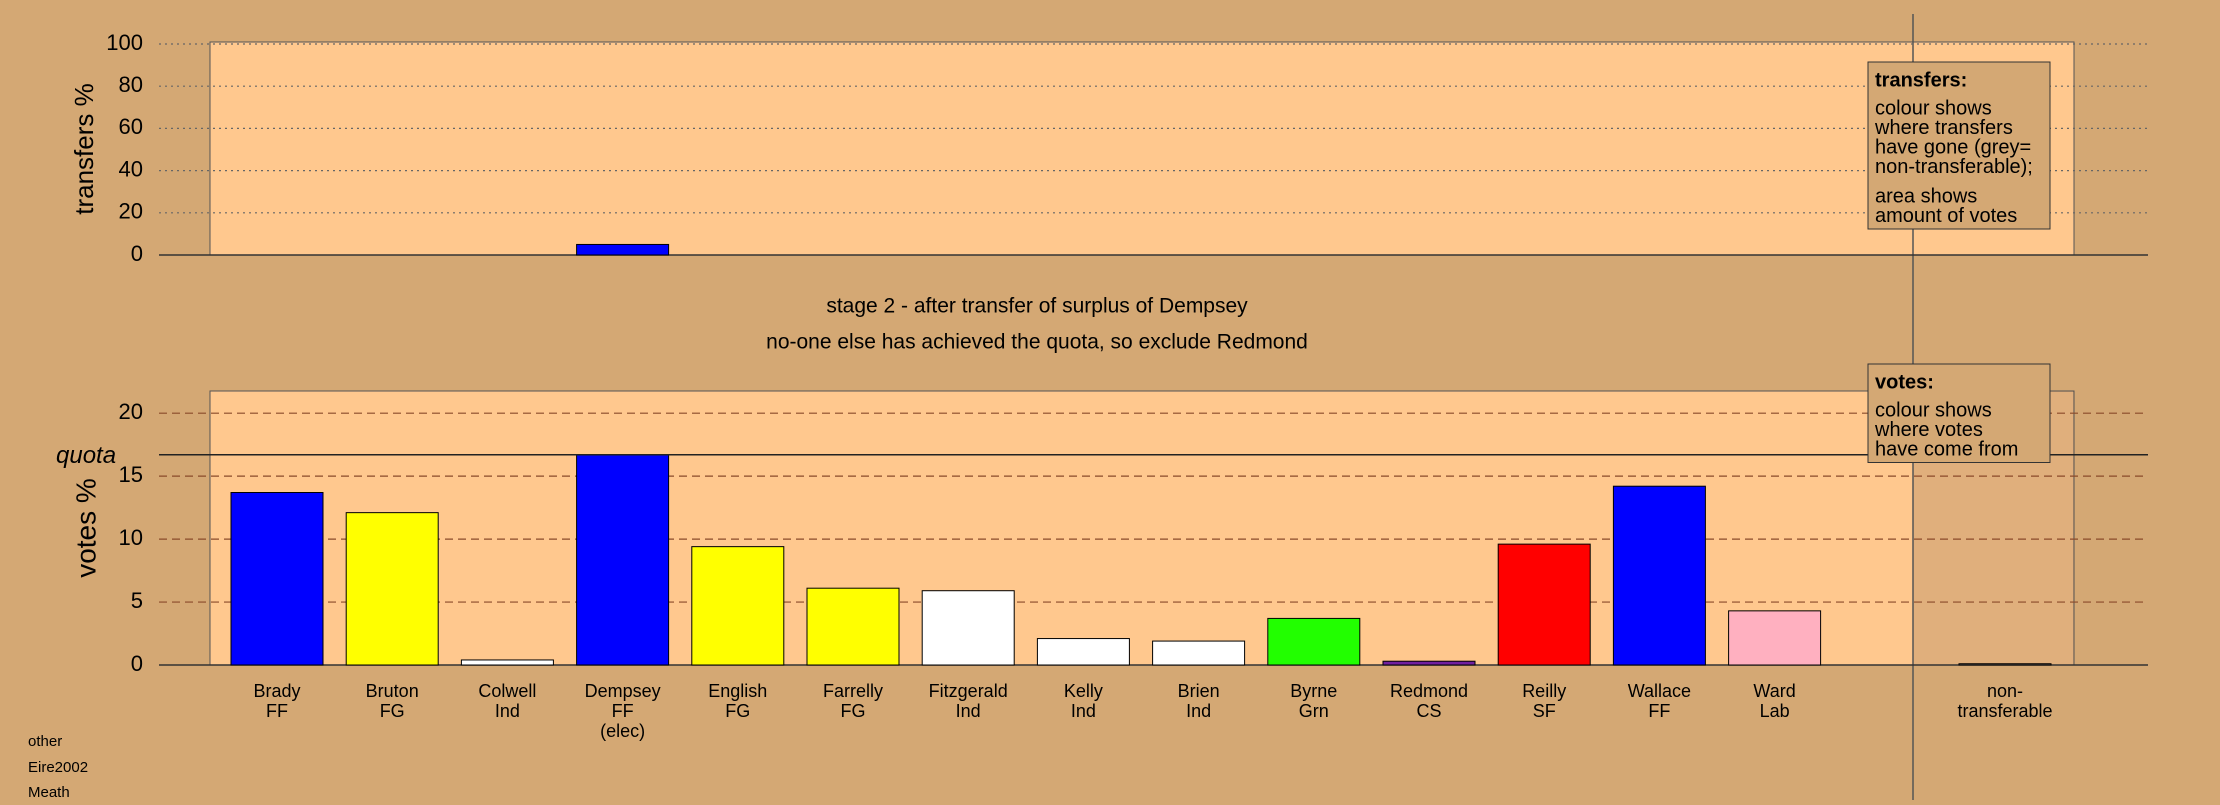 This screenshot has height=805, width=2220. Describe the element at coordinates (131, 126) in the screenshot. I see `y-tick-label: 60` at that location.